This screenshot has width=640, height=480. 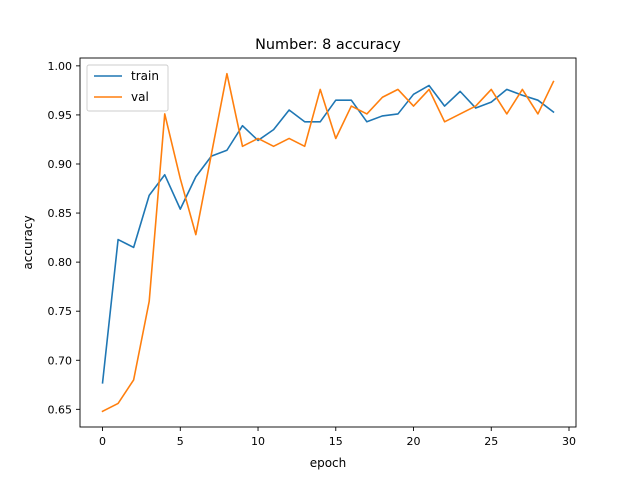 I want to click on x-tick-label: 20, so click(x=414, y=441).